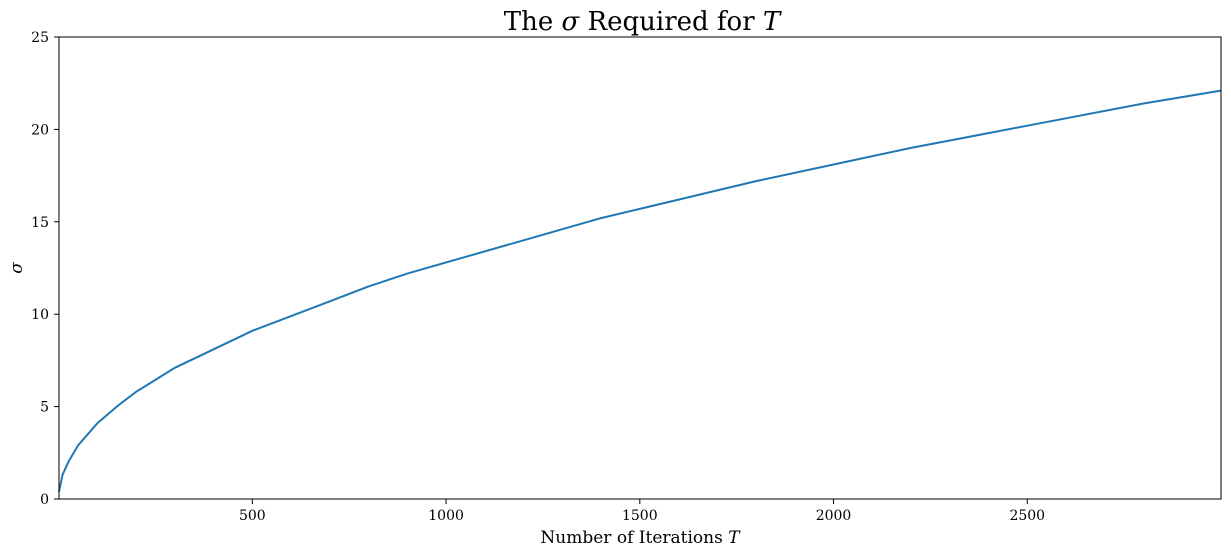 This screenshot has height=556, width=1231. Describe the element at coordinates (40, 315) in the screenshot. I see `y-tick-label: 10` at that location.